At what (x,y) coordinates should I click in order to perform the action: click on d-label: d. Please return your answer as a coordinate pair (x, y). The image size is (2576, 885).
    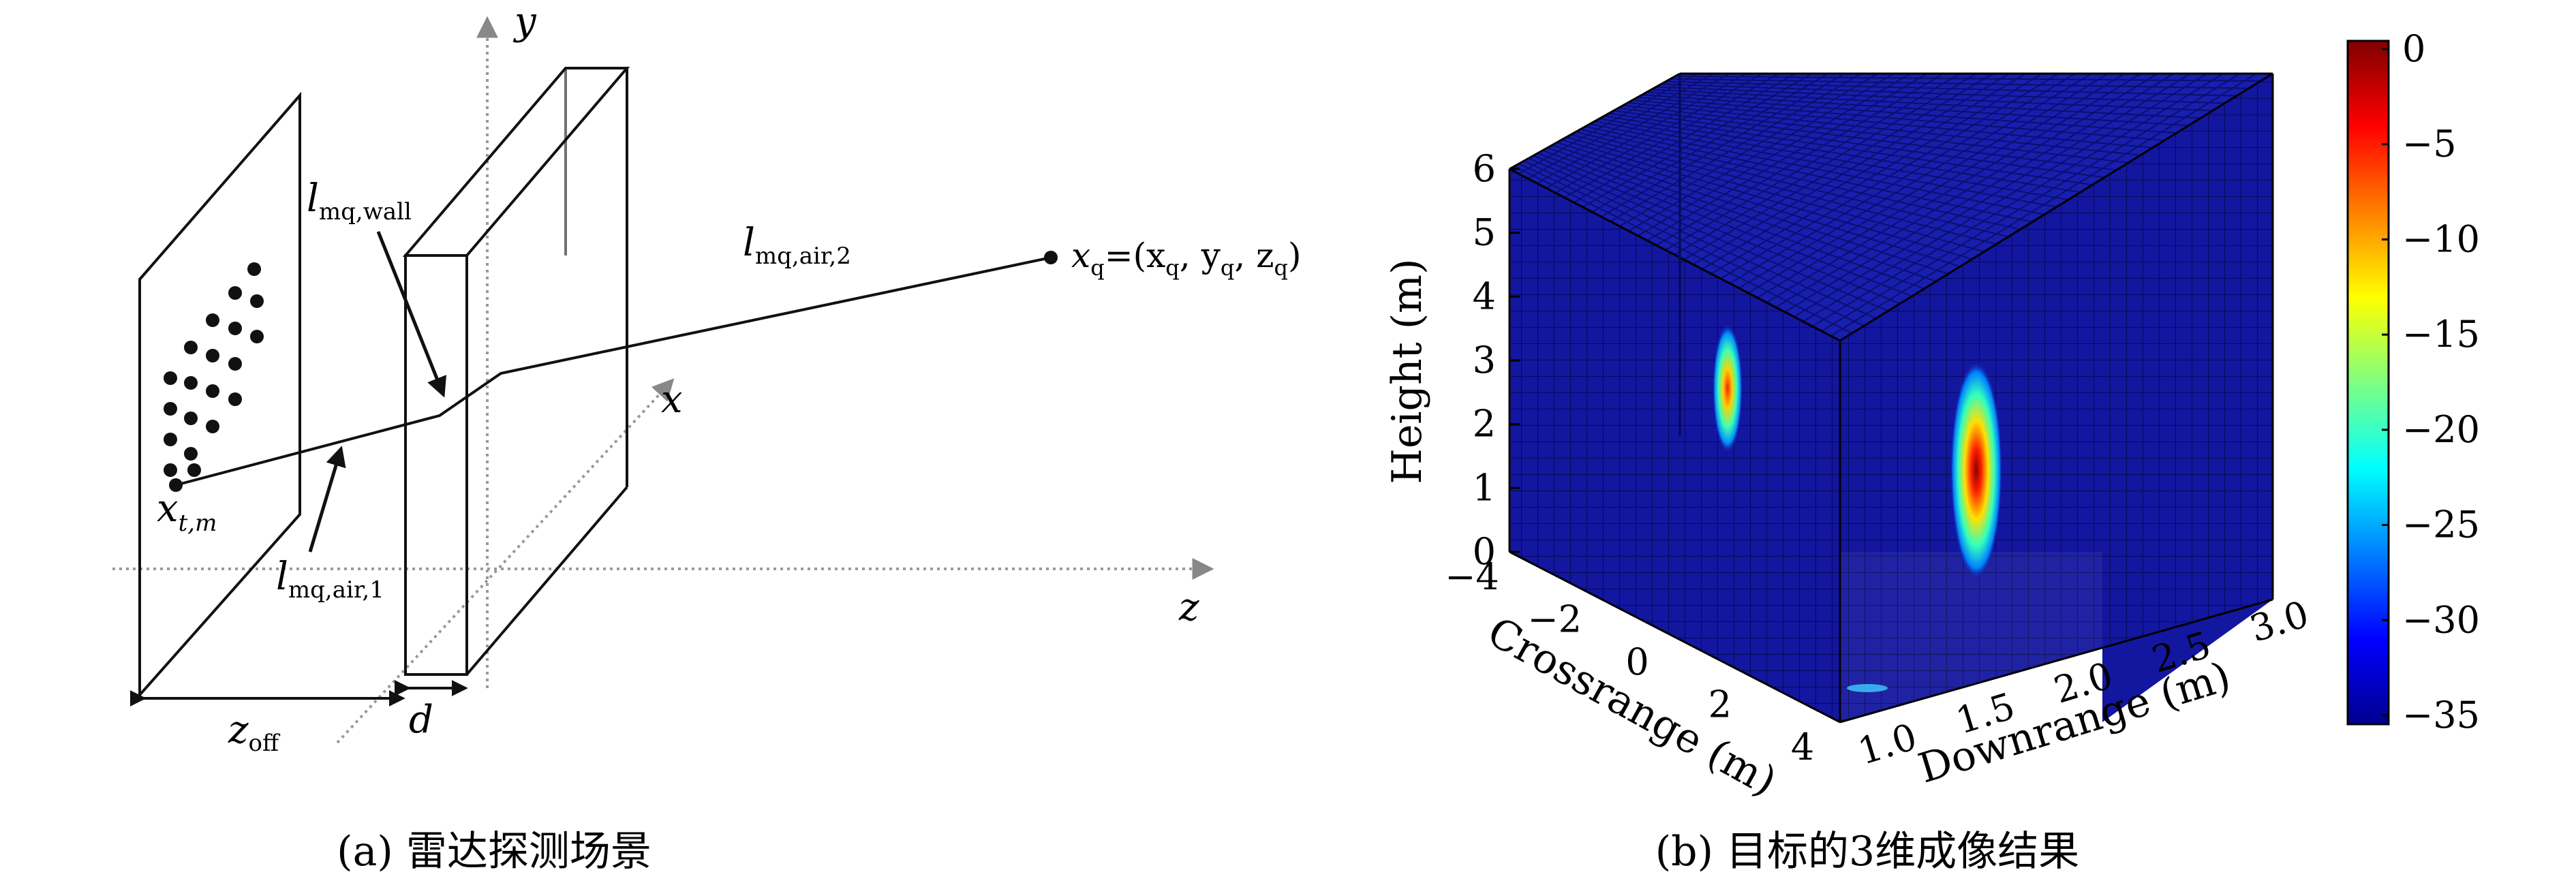
    Looking at the image, I should click on (421, 720).